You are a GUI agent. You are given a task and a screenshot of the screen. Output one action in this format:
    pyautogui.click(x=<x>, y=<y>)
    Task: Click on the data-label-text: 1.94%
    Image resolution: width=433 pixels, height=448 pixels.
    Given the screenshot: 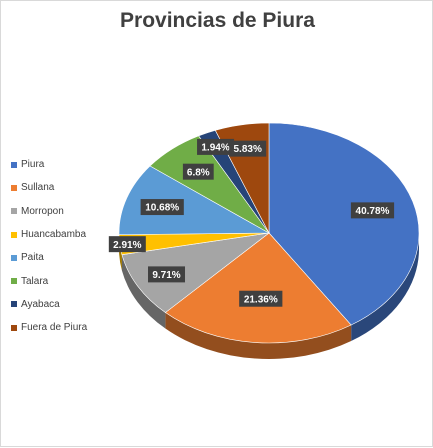 What is the action you would take?
    pyautogui.click(x=215, y=148)
    